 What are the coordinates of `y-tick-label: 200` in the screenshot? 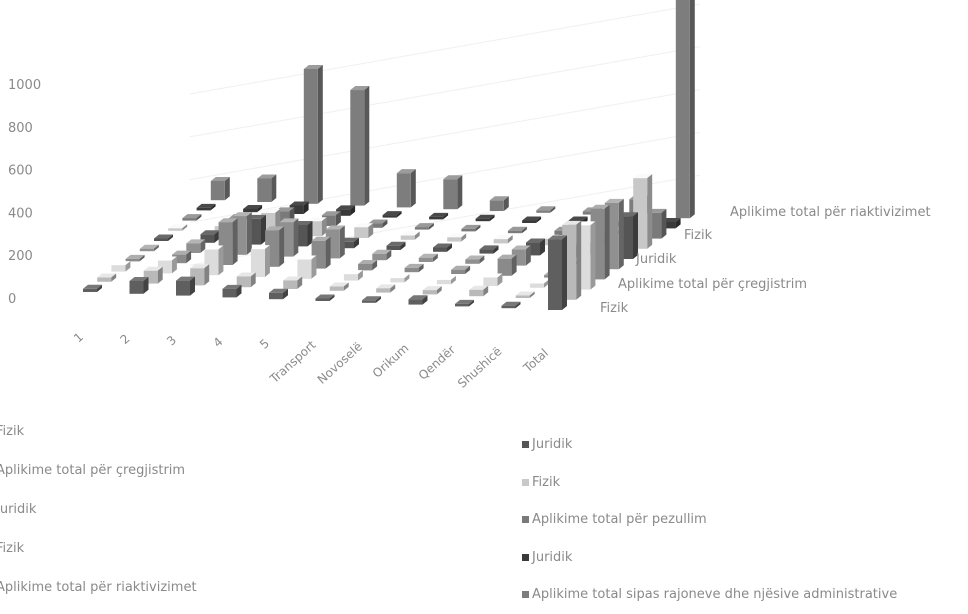 It's located at (20, 256).